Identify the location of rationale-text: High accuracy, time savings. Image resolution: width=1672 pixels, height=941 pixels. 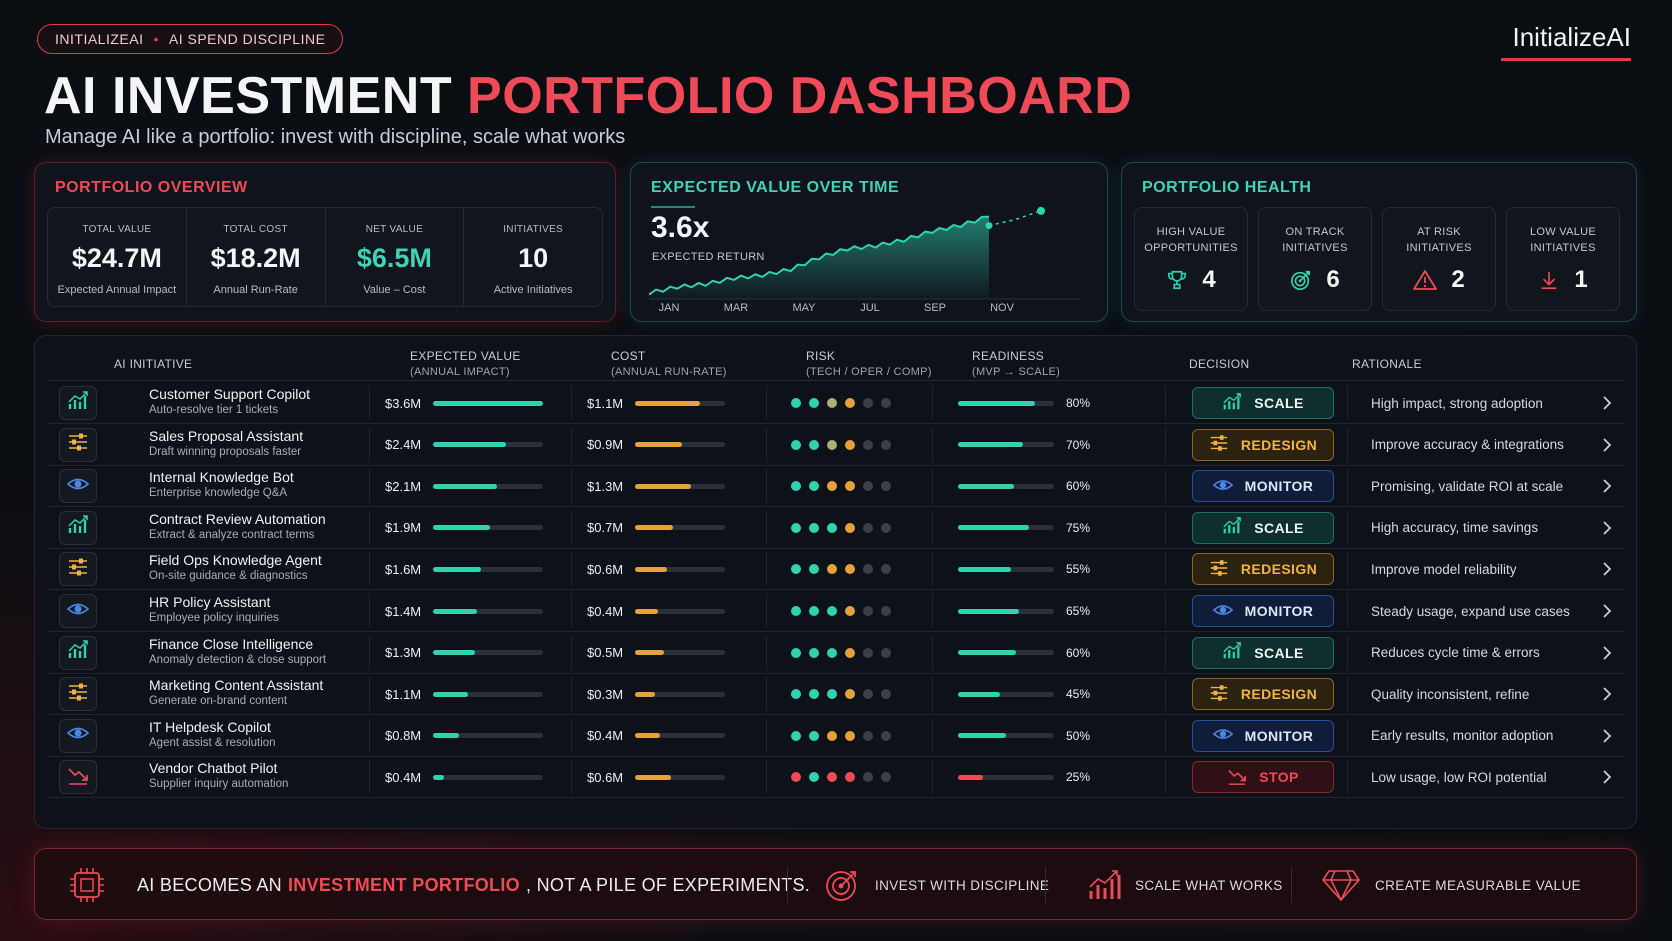
(1455, 528).